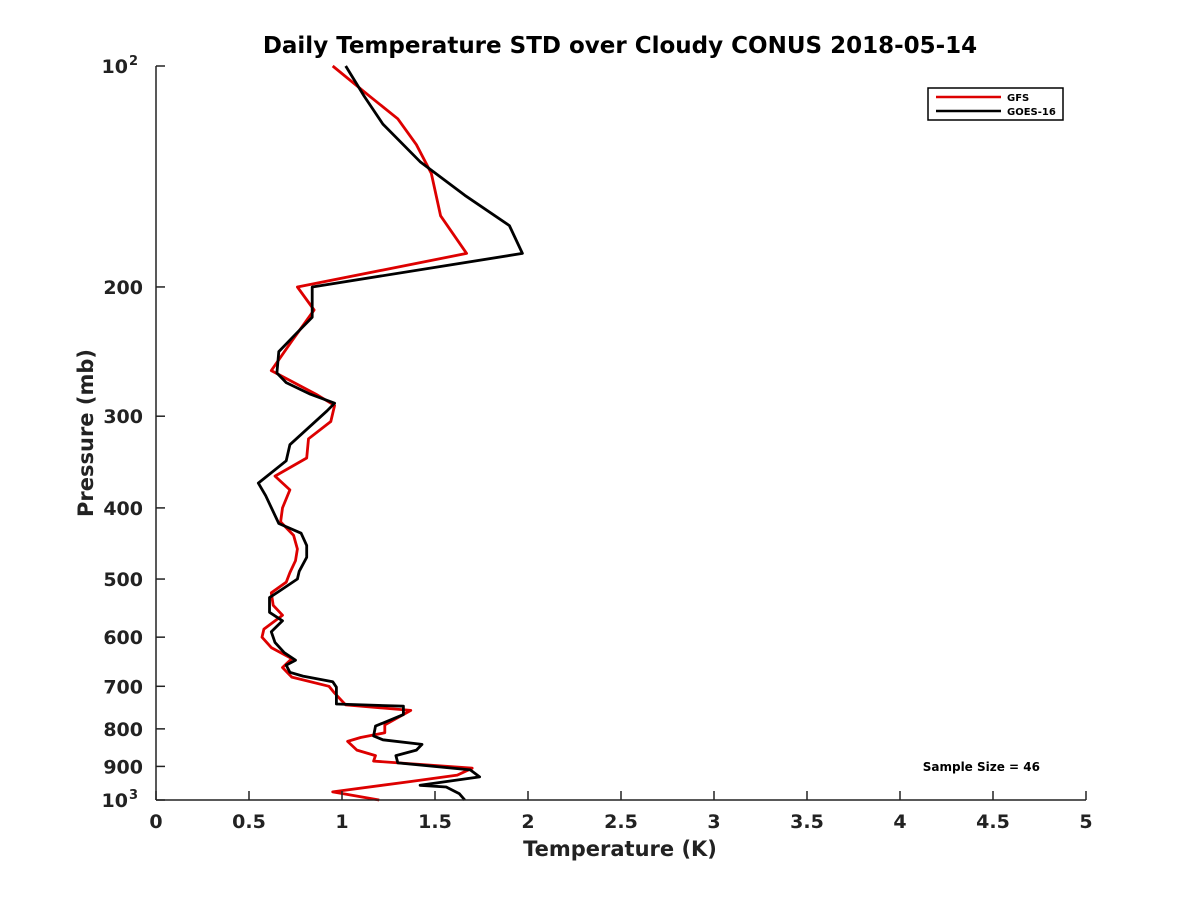 The image size is (1200, 900). I want to click on y-tick-label: 400, so click(123, 509).